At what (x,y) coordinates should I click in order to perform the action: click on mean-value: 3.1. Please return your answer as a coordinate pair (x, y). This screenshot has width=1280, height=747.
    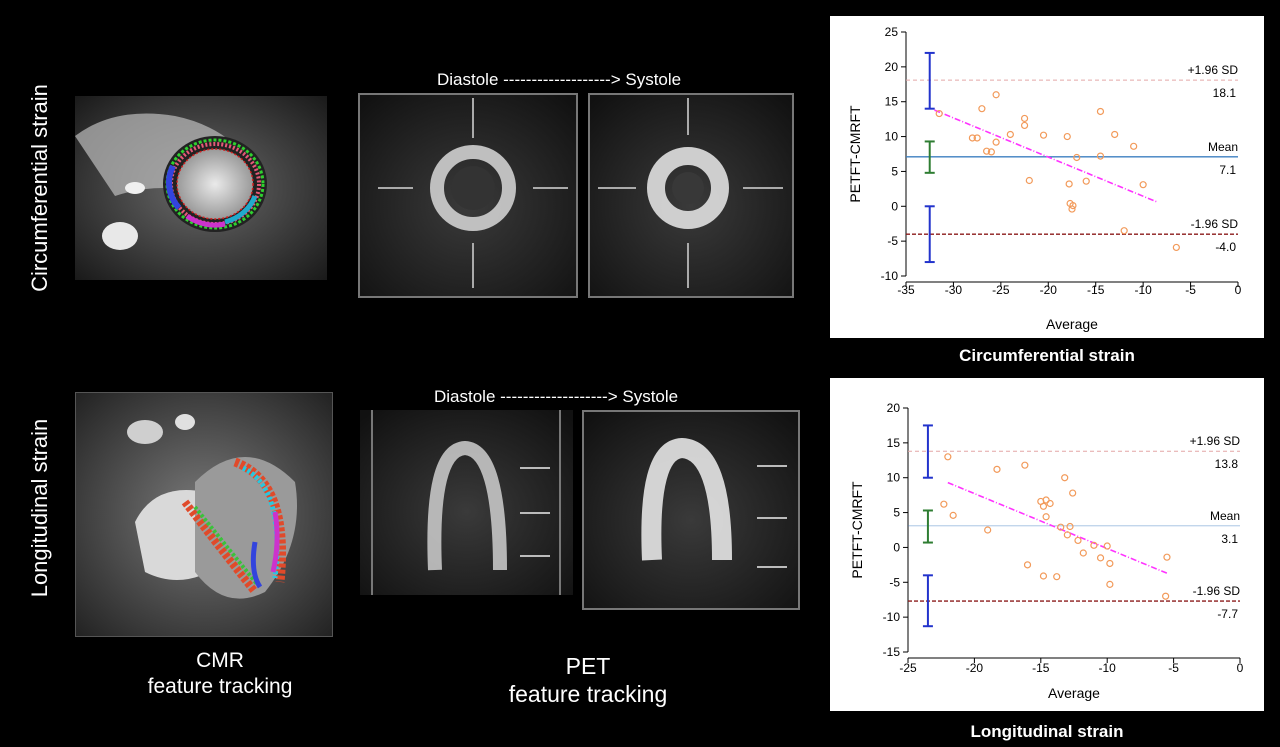
    Looking at the image, I should click on (1229, 539).